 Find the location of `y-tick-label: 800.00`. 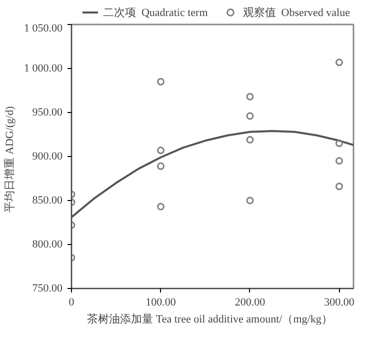

y-tick-label: 800.00 is located at coordinates (47, 244).